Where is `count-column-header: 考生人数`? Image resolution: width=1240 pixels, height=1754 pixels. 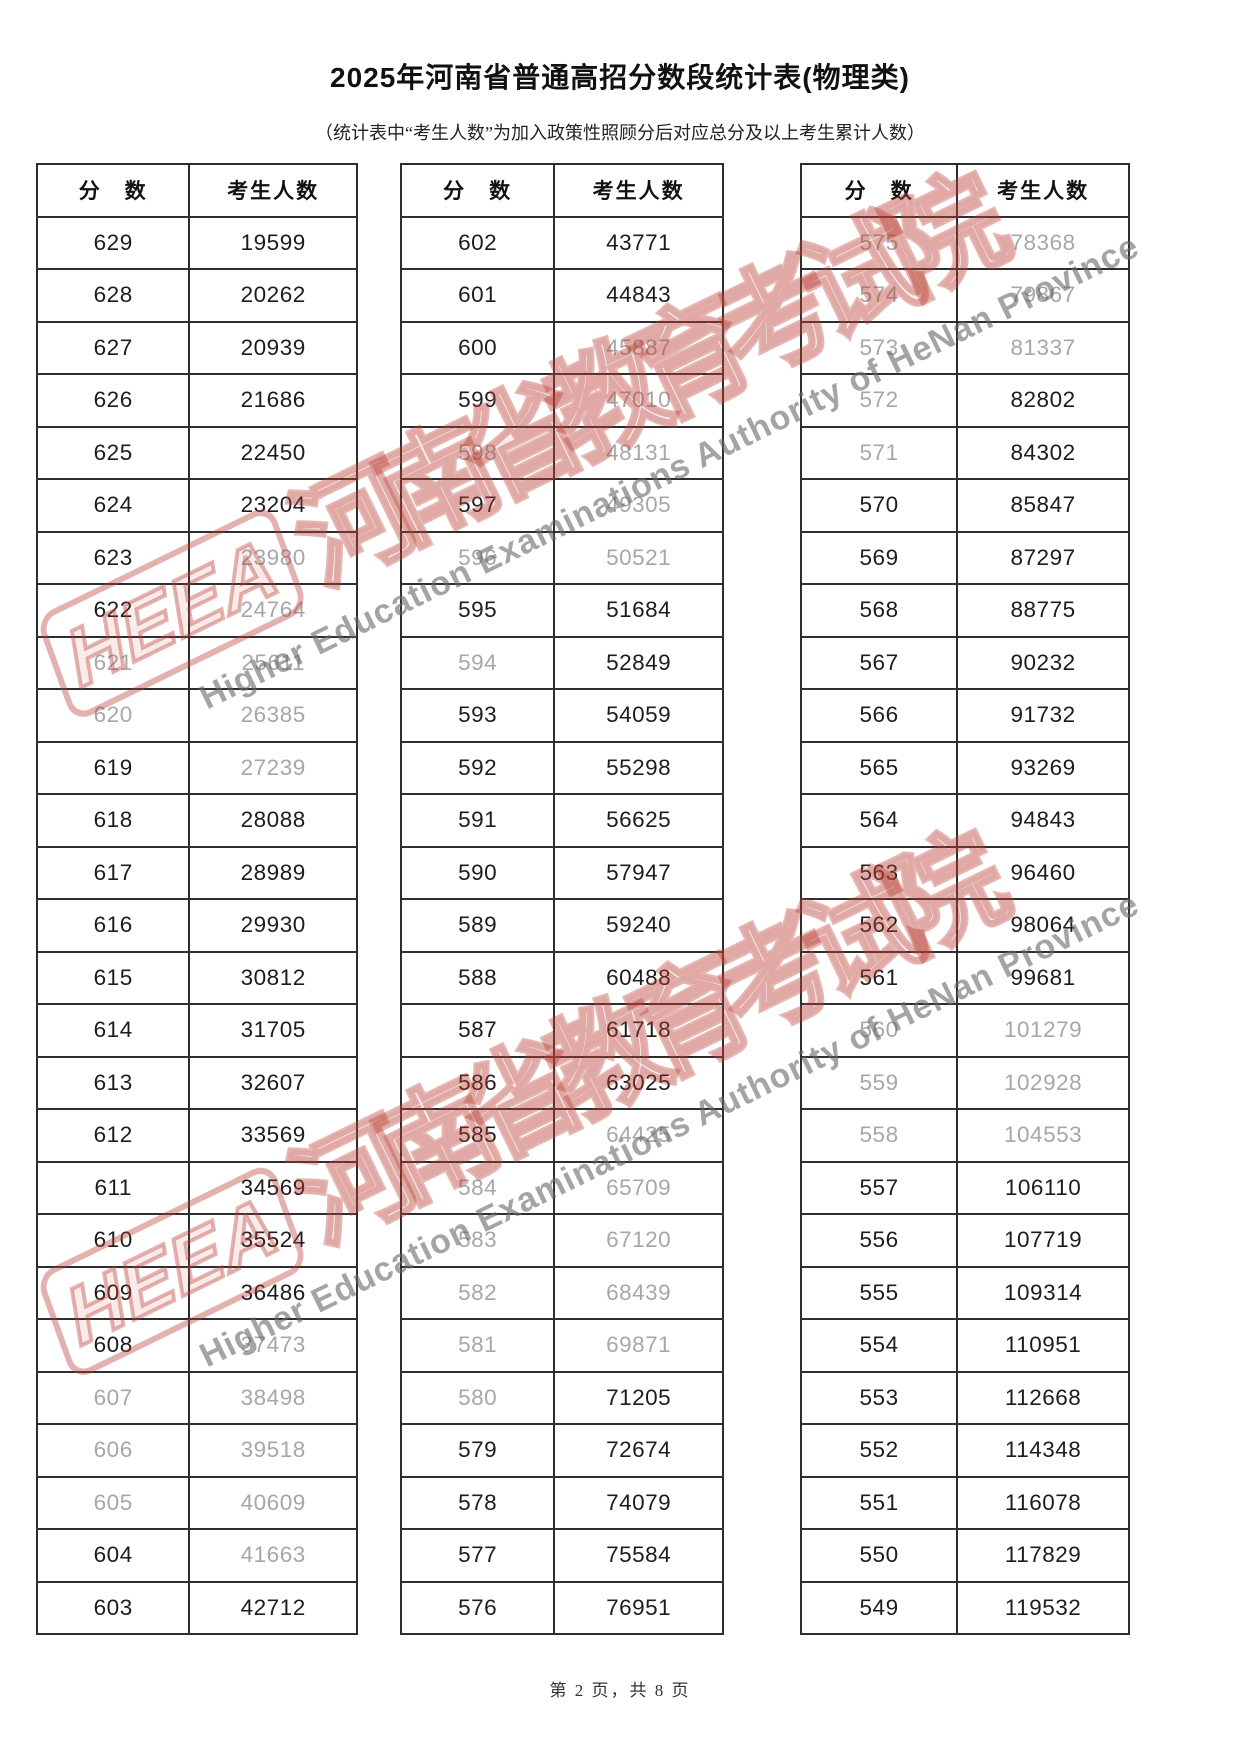
count-column-header: 考生人数 is located at coordinates (1043, 190).